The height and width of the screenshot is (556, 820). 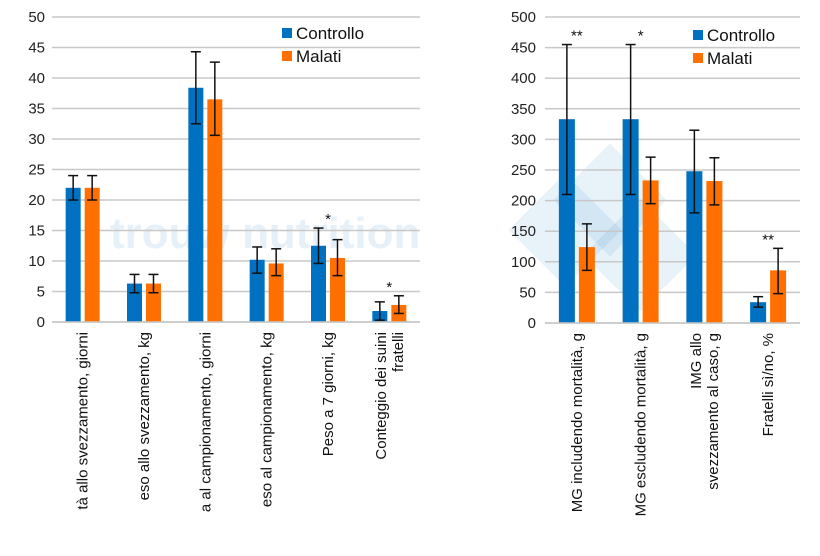 I want to click on category-label: tà allo svezzamento, giorni, so click(x=83, y=421).